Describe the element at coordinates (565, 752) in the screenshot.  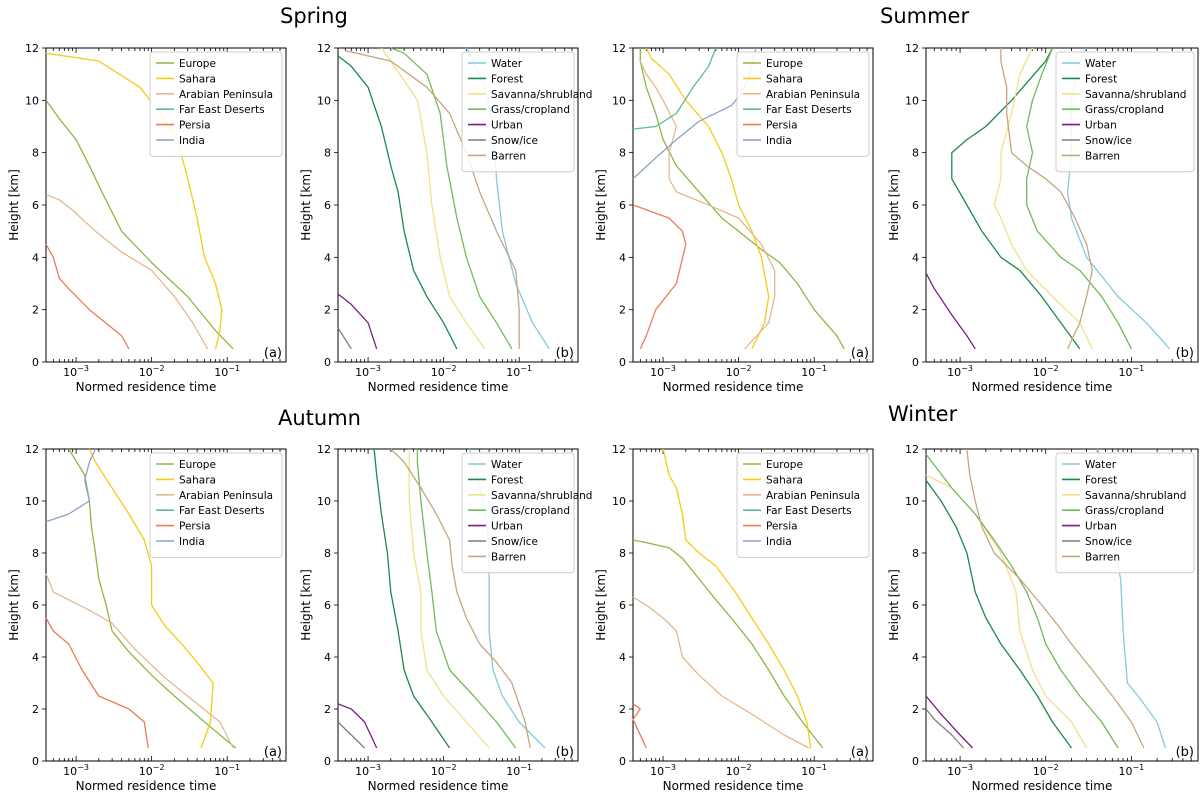
I see `panel-label: (b)` at that location.